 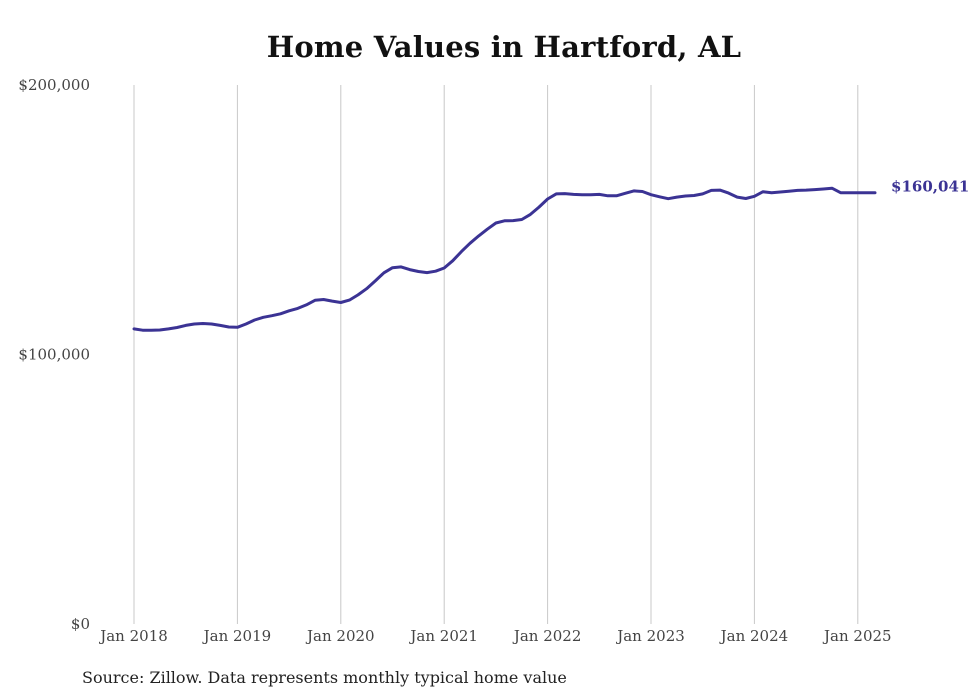 What do you see at coordinates (133, 636) in the screenshot?
I see `x-tick-label: Jan 2018` at bounding box center [133, 636].